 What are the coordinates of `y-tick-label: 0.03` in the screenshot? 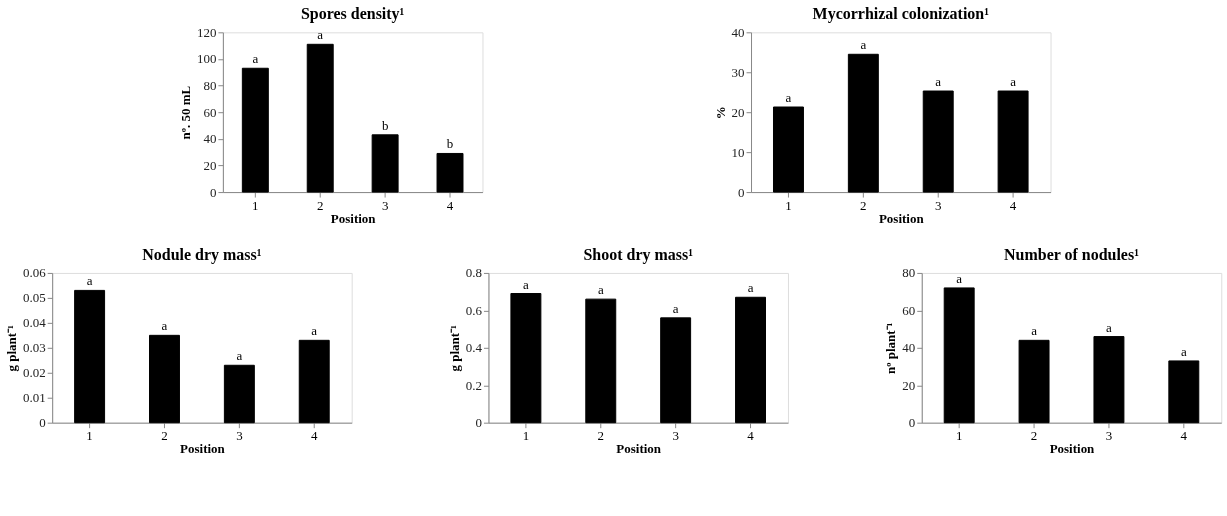 It's located at (34, 348).